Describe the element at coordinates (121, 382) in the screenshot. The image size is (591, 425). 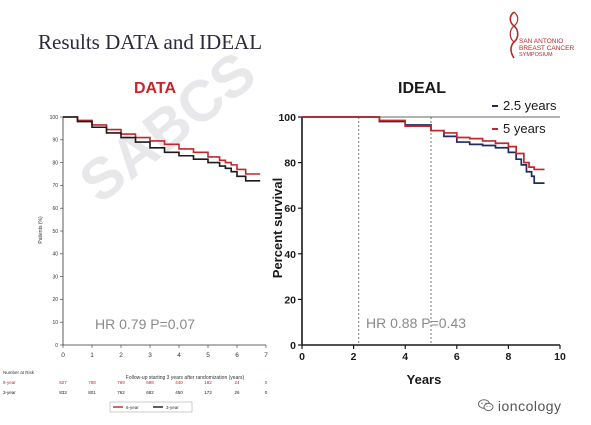
I see `risk-table-cell: 769` at that location.